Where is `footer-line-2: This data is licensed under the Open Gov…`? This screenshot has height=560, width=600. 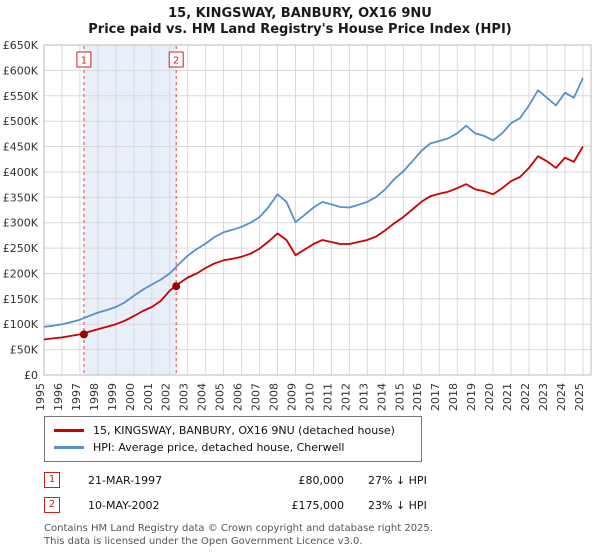 footer-line-2: This data is licensed under the Open Gov… is located at coordinates (203, 541).